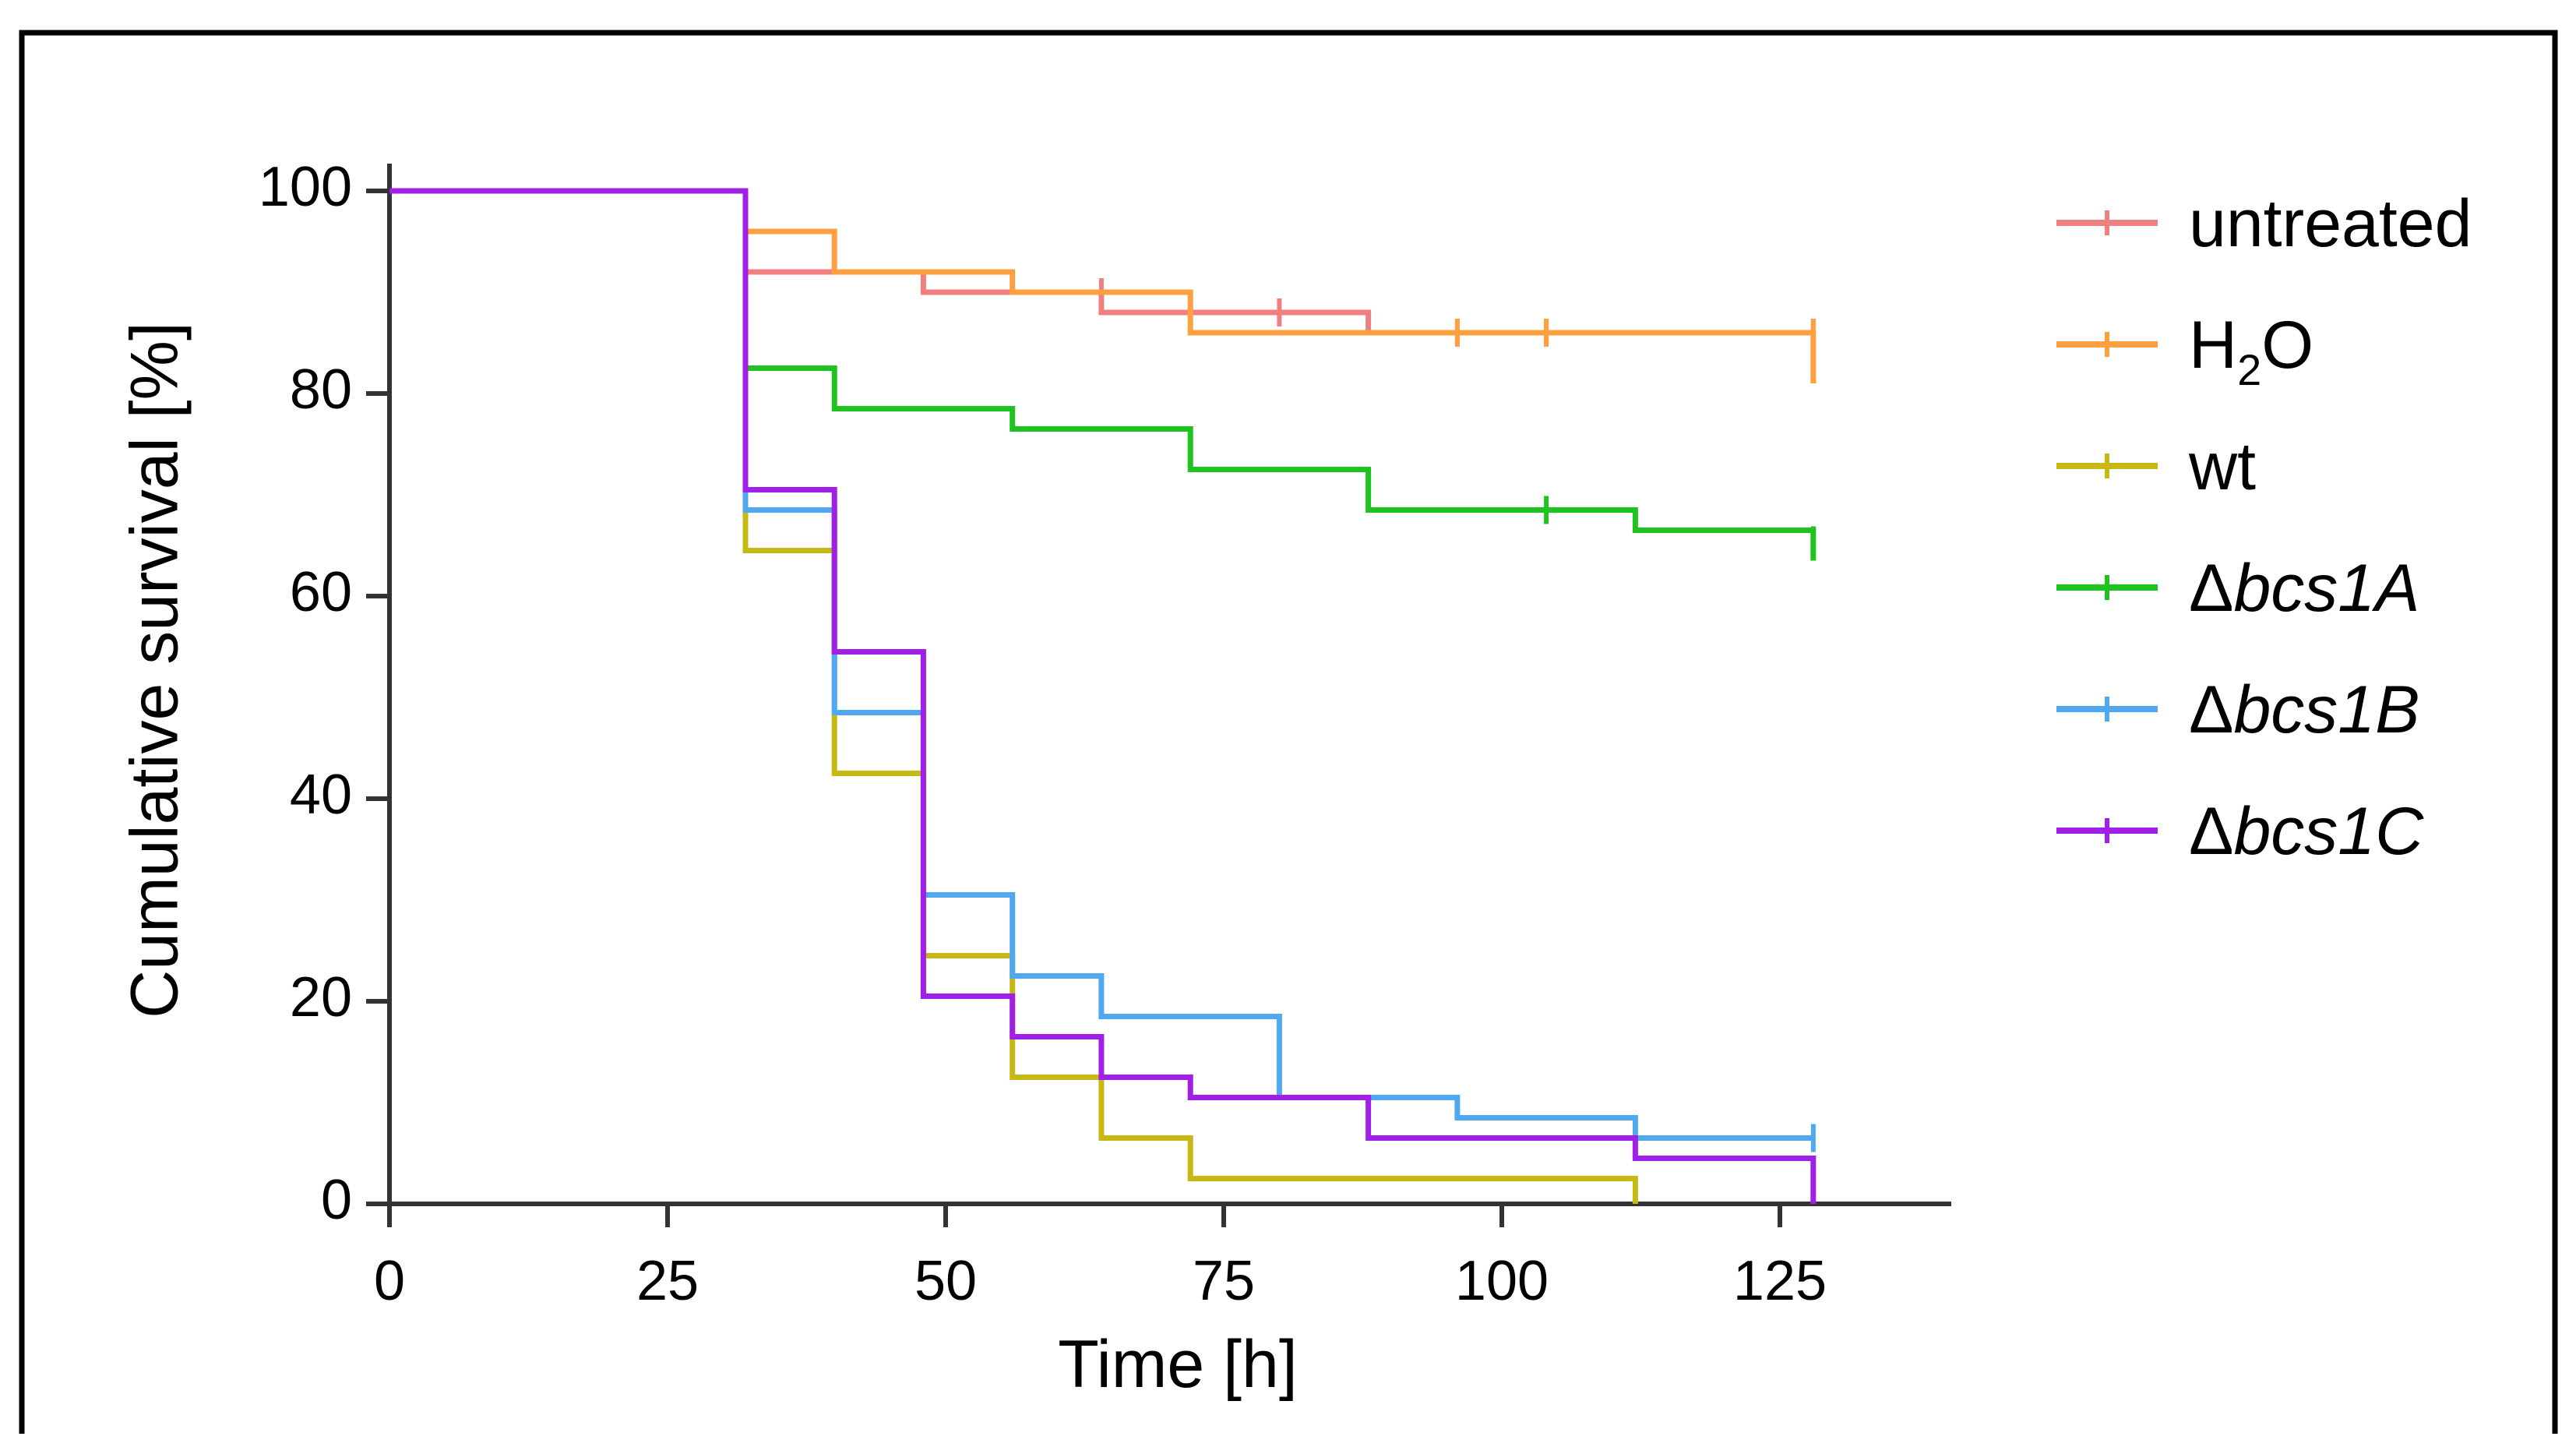 The width and height of the screenshot is (2576, 1454). I want to click on legend-item: H2O, so click(2184, 351).